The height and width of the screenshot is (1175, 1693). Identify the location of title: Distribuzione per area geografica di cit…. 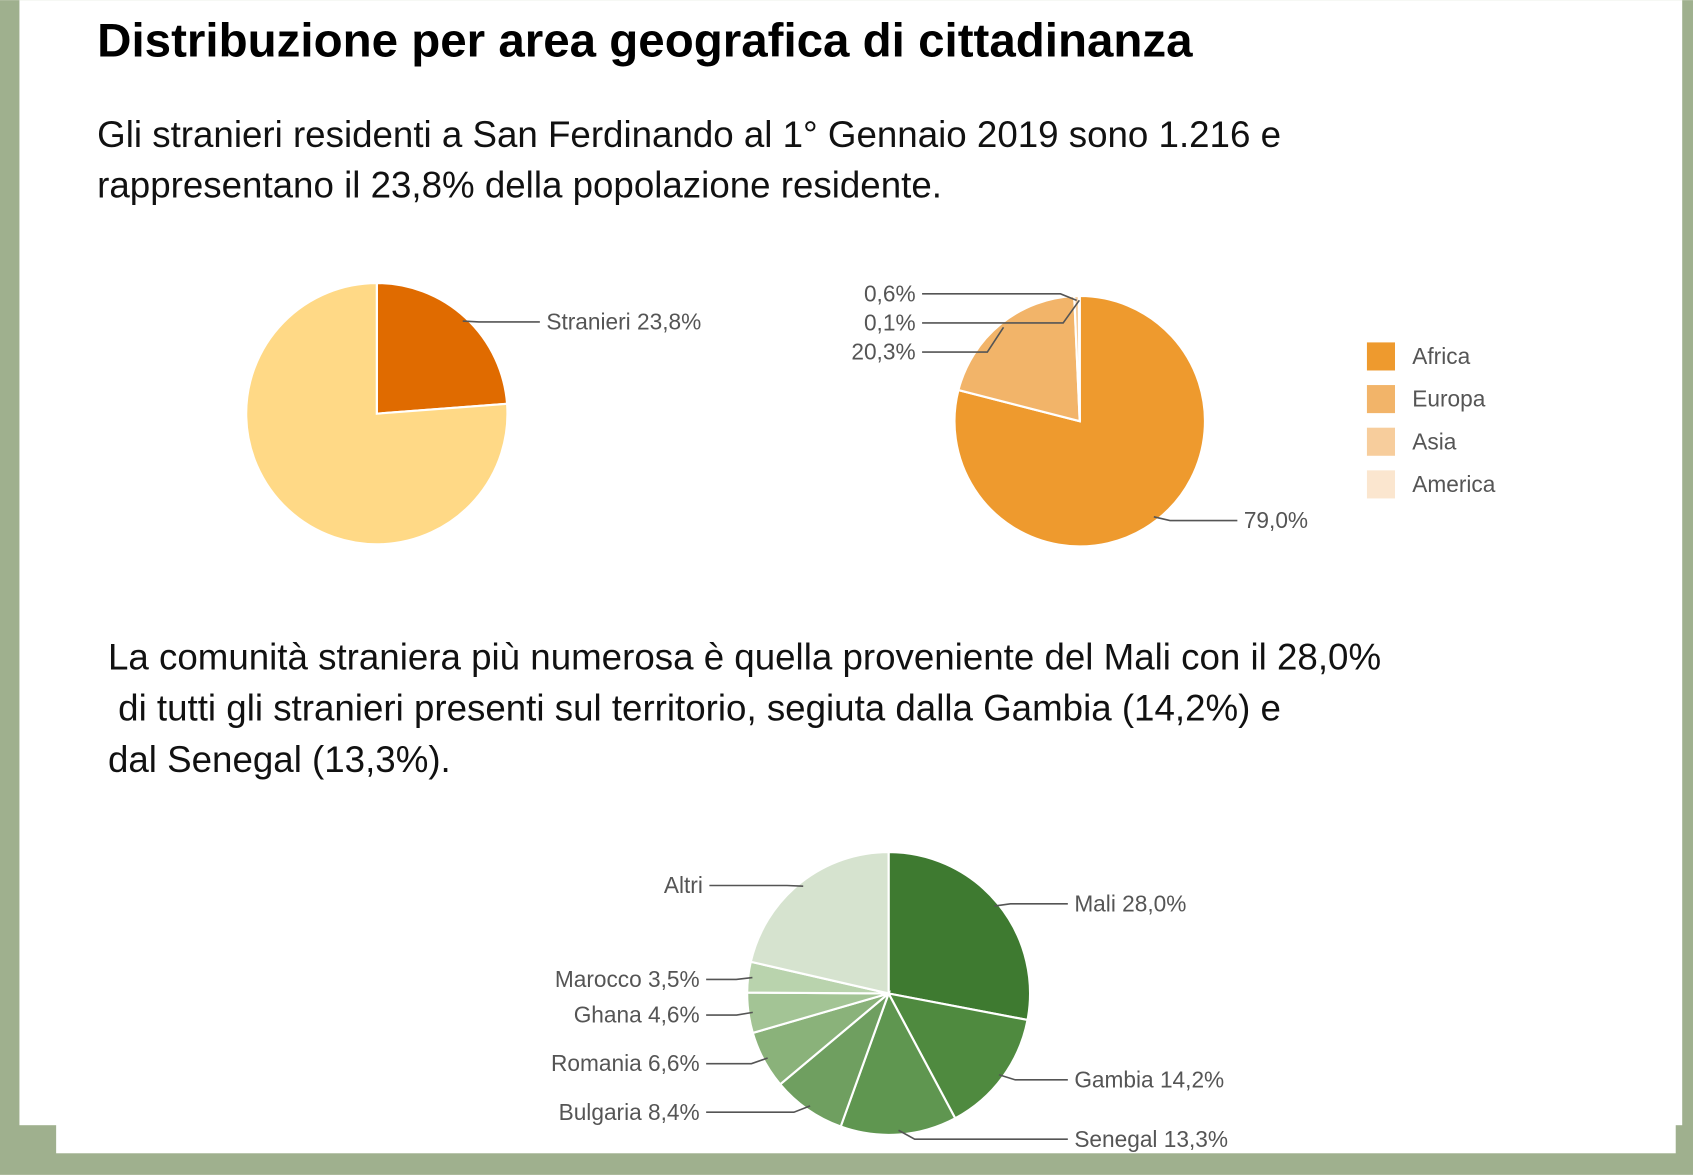
(645, 40).